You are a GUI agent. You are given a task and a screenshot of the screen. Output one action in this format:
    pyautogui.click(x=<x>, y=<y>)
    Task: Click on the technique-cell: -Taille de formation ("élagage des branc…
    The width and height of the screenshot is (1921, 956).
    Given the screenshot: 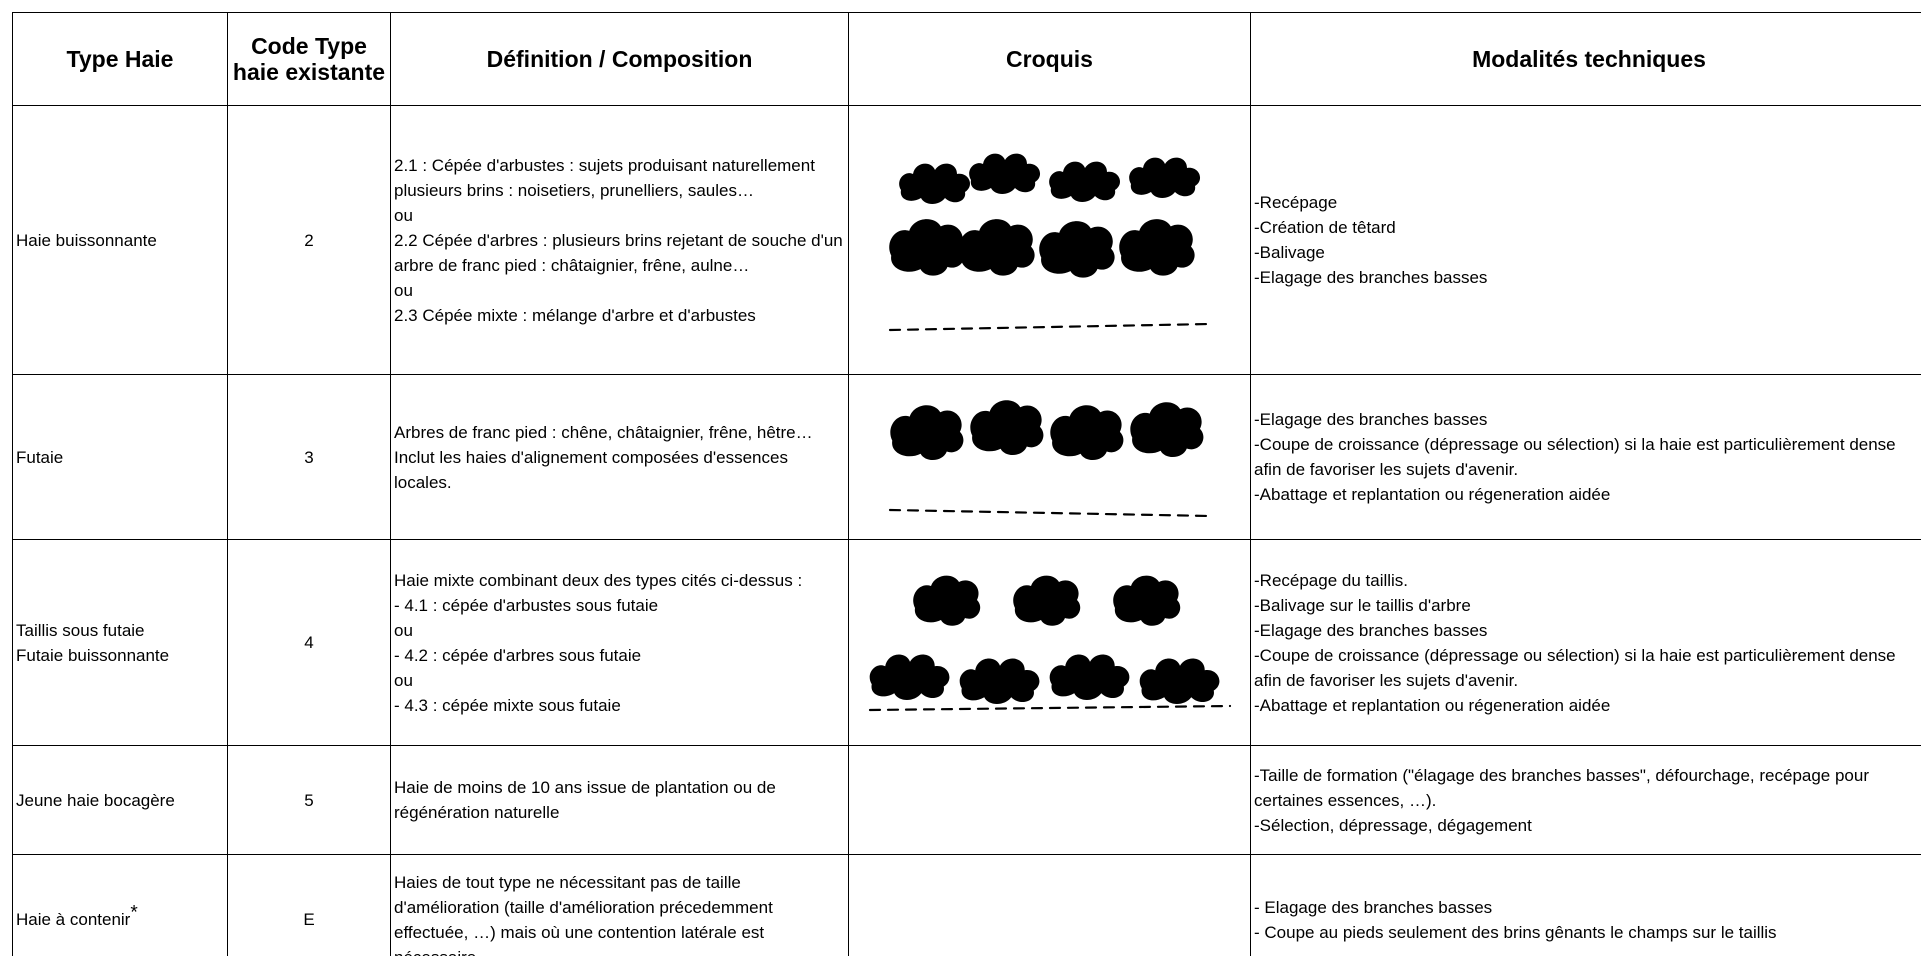 What is the action you would take?
    pyautogui.click(x=1585, y=800)
    